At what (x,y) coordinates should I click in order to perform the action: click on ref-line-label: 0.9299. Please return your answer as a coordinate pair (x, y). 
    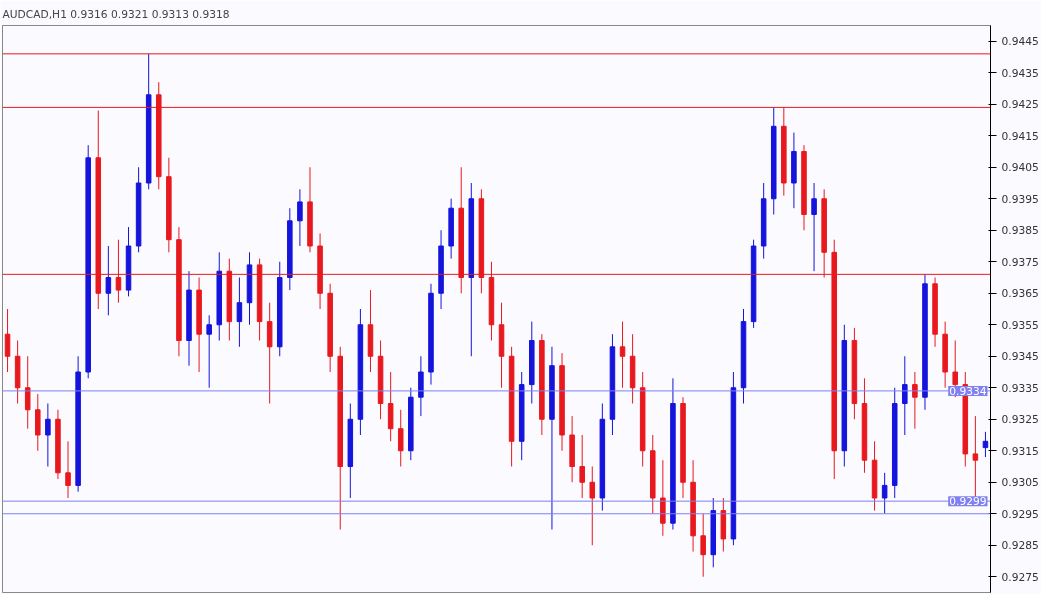
    Looking at the image, I should click on (968, 502).